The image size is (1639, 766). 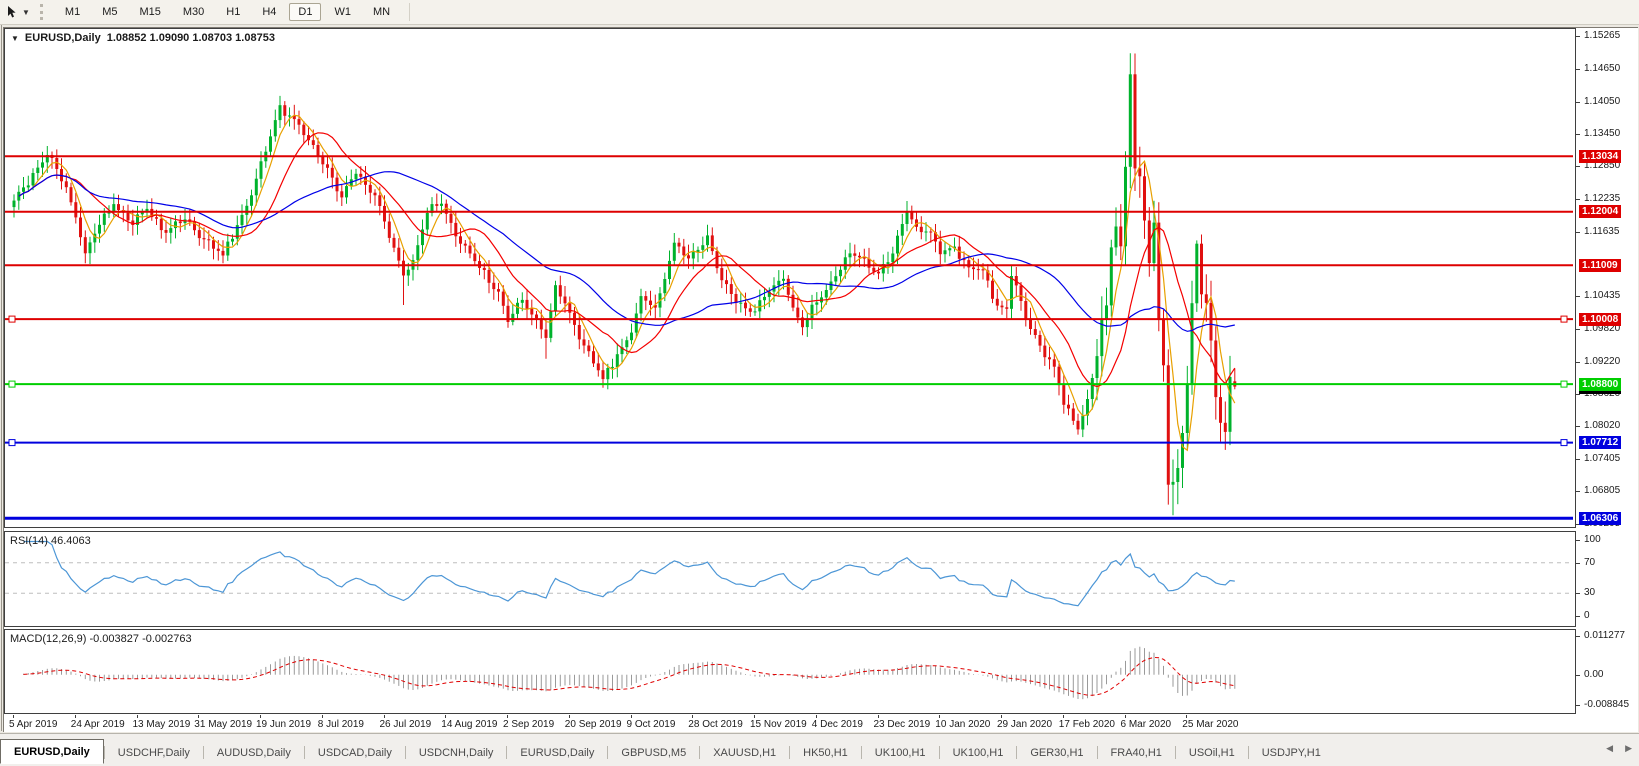 I want to click on rsi-plot, so click(x=789, y=573).